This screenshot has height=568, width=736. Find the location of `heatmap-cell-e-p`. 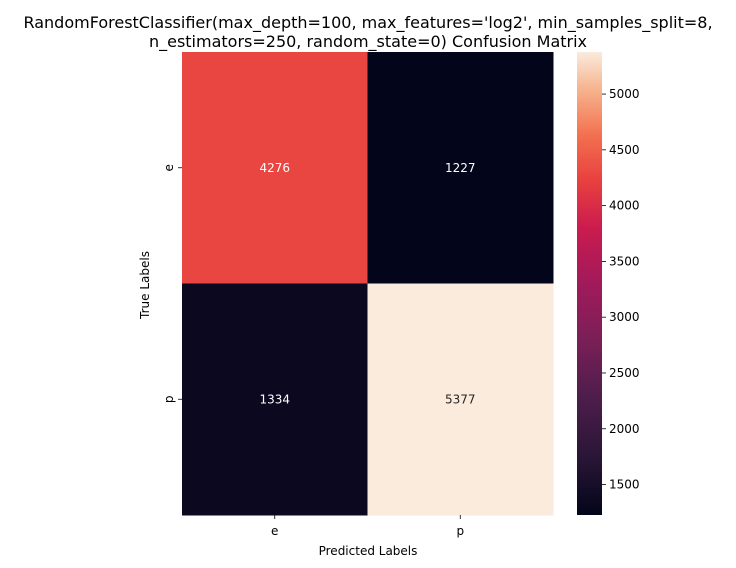

heatmap-cell-e-p is located at coordinates (460, 168).